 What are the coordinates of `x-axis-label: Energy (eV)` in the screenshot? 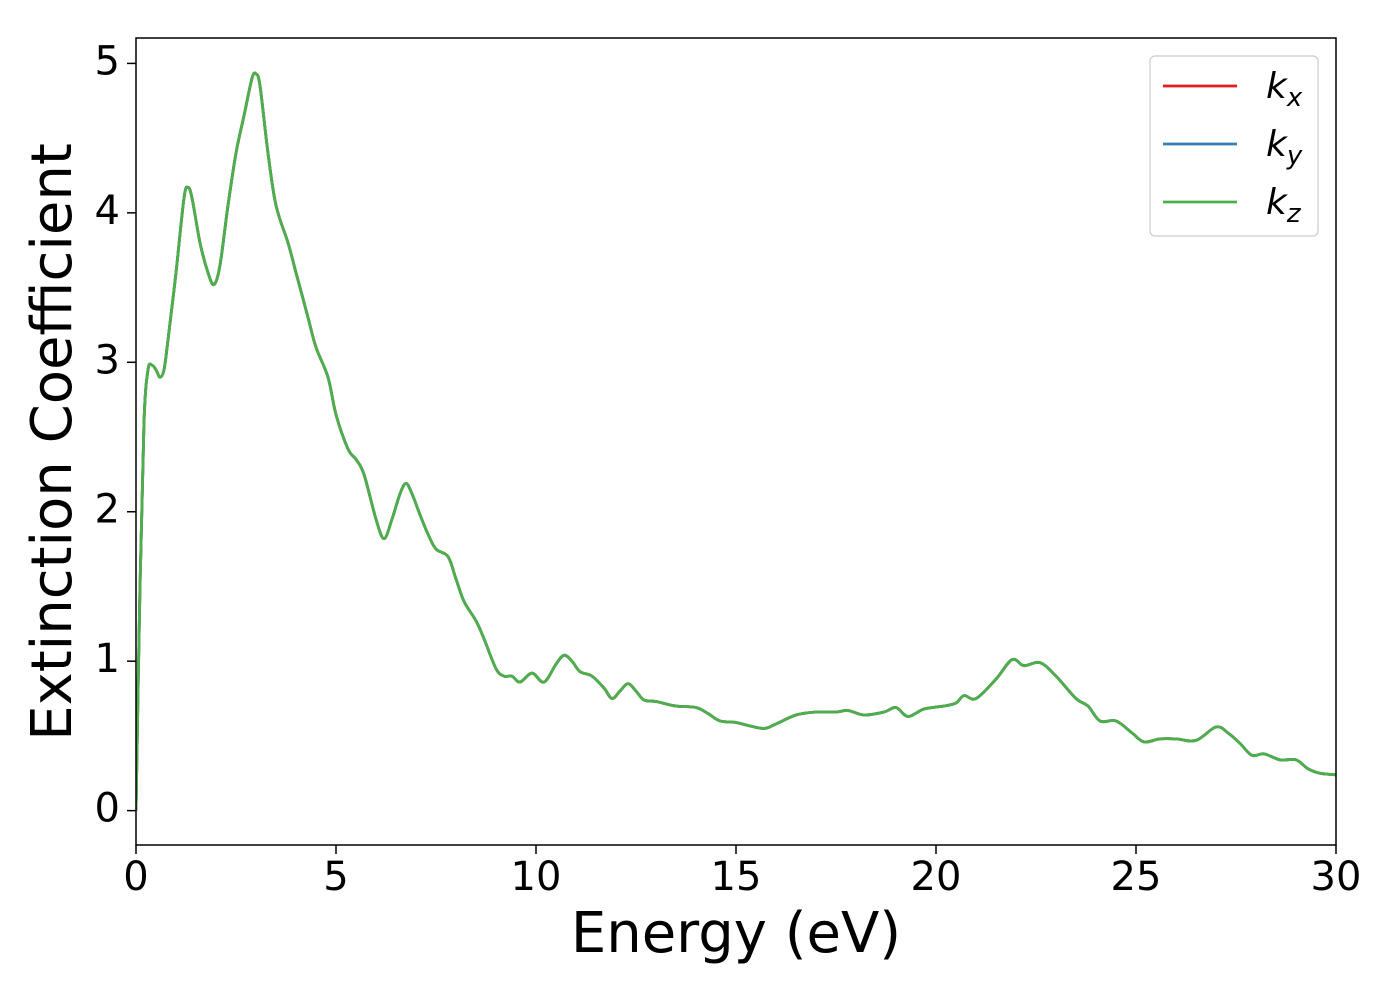 It's located at (736, 933).